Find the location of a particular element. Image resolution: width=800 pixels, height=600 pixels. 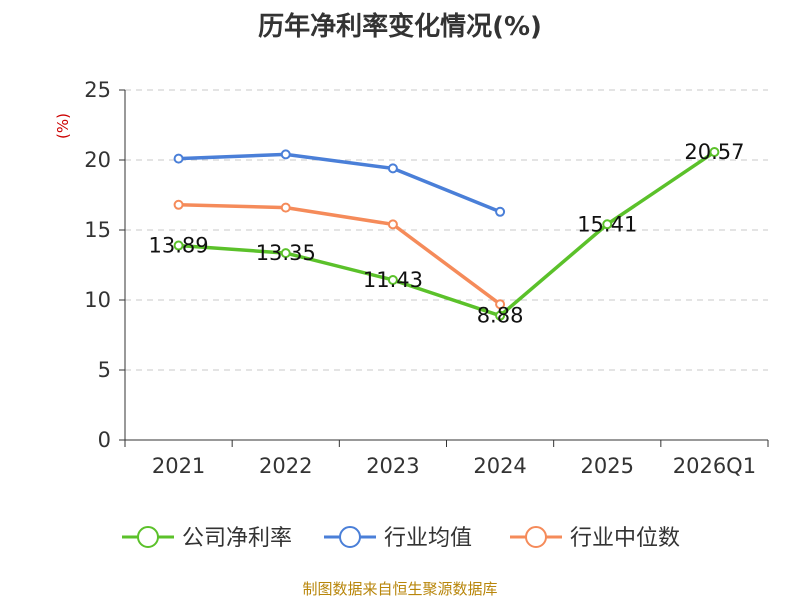

x-tick-label: 2021 is located at coordinates (178, 466).